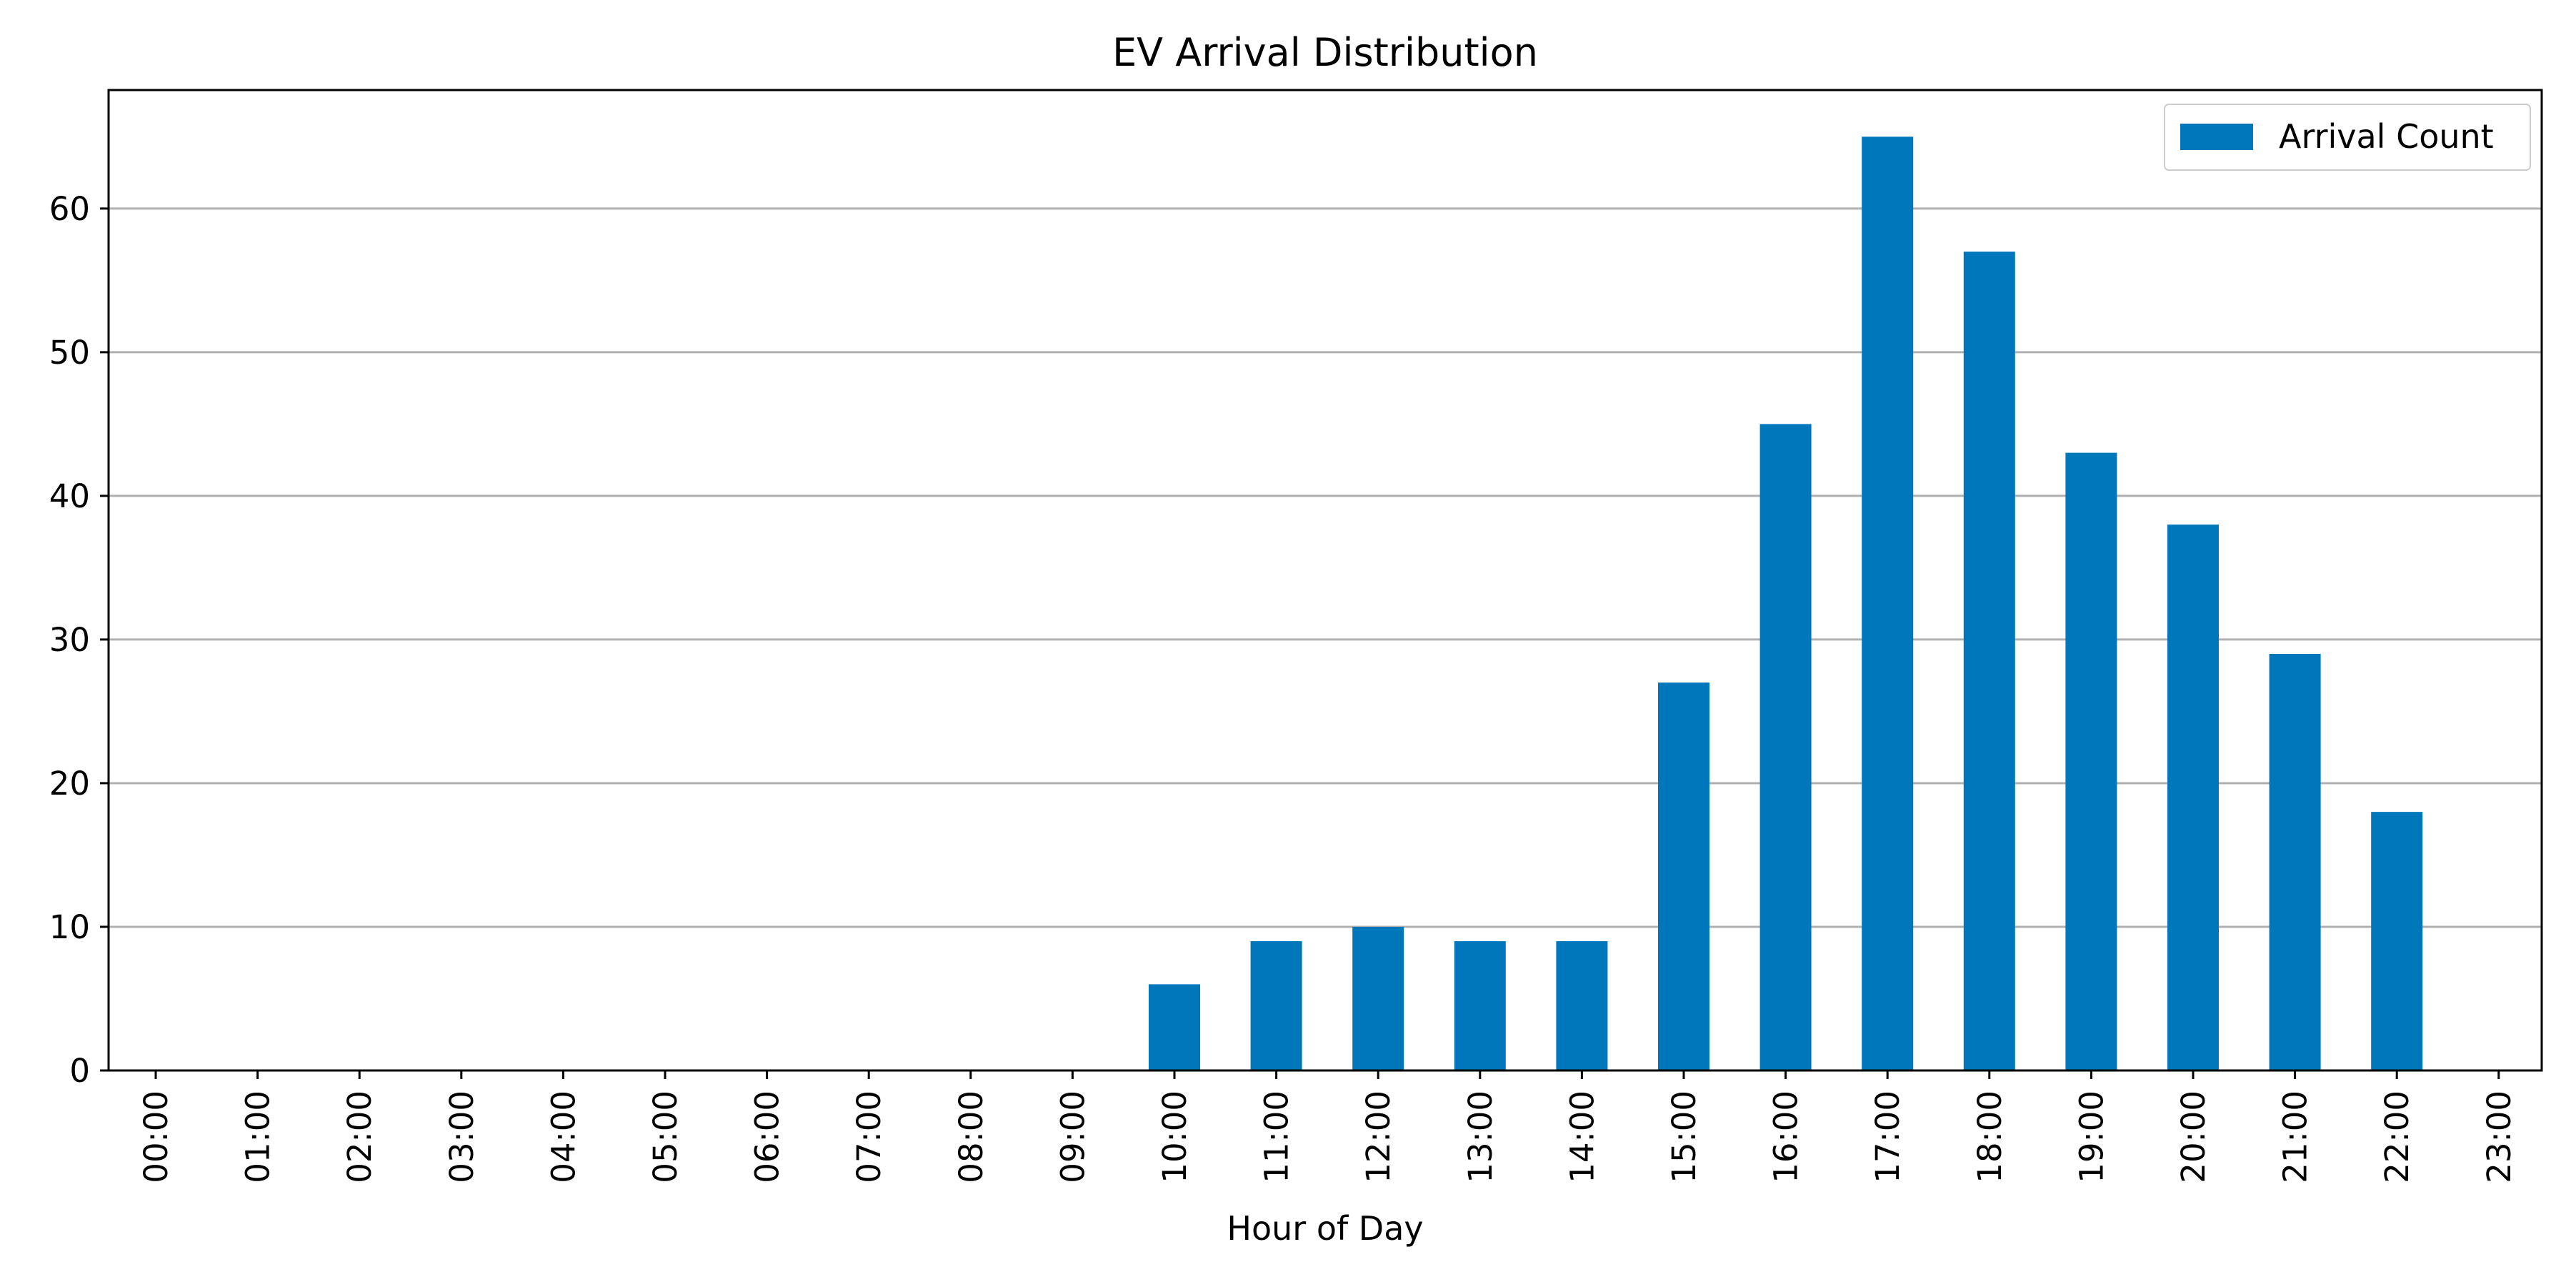 The image size is (2576, 1272). What do you see at coordinates (462, 1136) in the screenshot?
I see `x-tick-label: 03:00` at bounding box center [462, 1136].